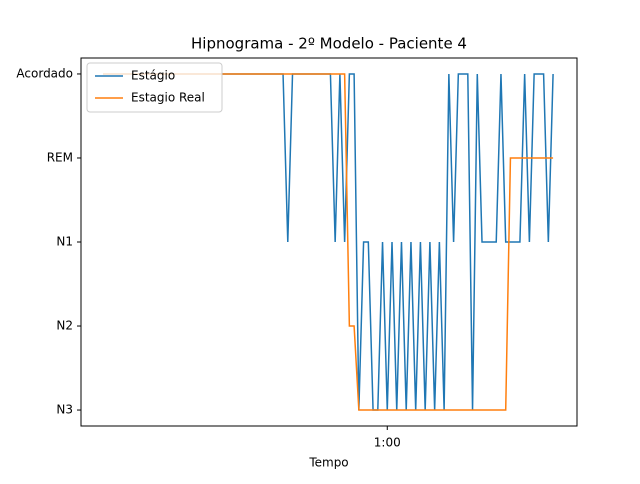 This screenshot has height=484, width=640. I want to click on y-tick-label: N1, so click(64, 242).